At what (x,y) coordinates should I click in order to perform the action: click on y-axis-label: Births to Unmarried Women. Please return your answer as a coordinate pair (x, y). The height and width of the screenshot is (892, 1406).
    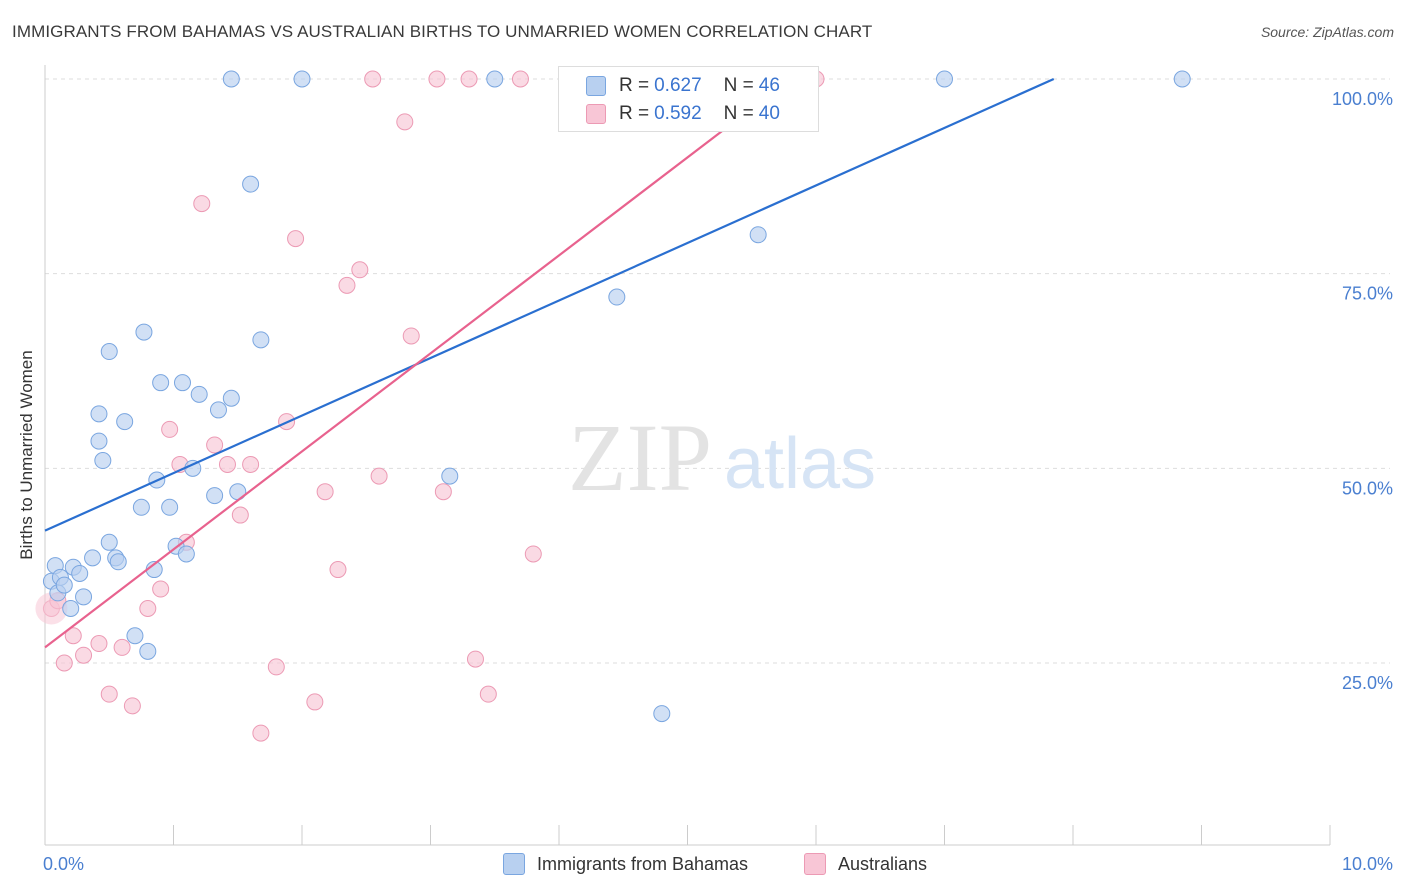
    Looking at the image, I should click on (26, 454).